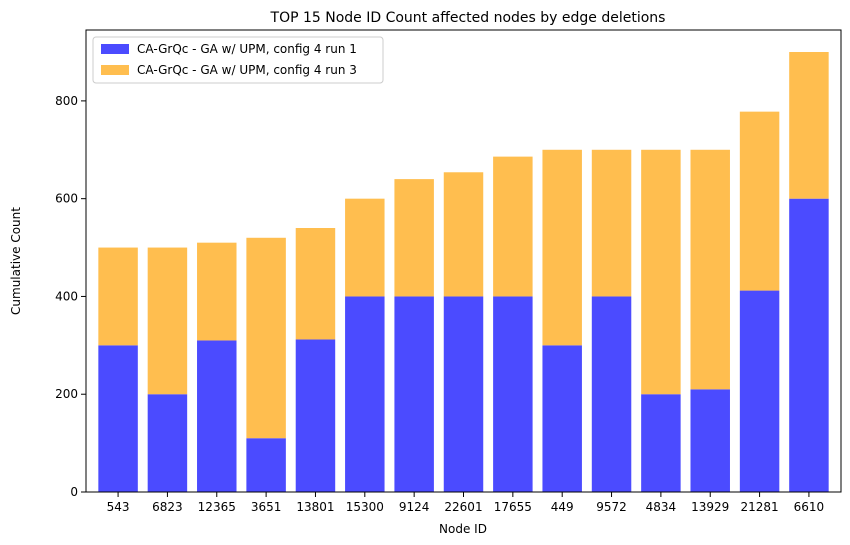  I want to click on x-tick-label: 3651, so click(266, 507).